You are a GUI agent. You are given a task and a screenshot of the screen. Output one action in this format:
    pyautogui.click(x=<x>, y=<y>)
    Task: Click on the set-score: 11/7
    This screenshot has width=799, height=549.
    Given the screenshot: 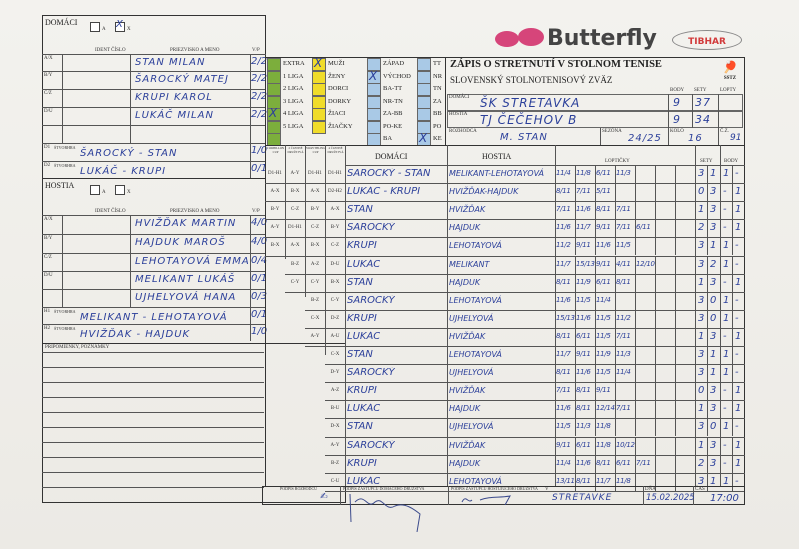 What is the action you would take?
    pyautogui.click(x=603, y=480)
    